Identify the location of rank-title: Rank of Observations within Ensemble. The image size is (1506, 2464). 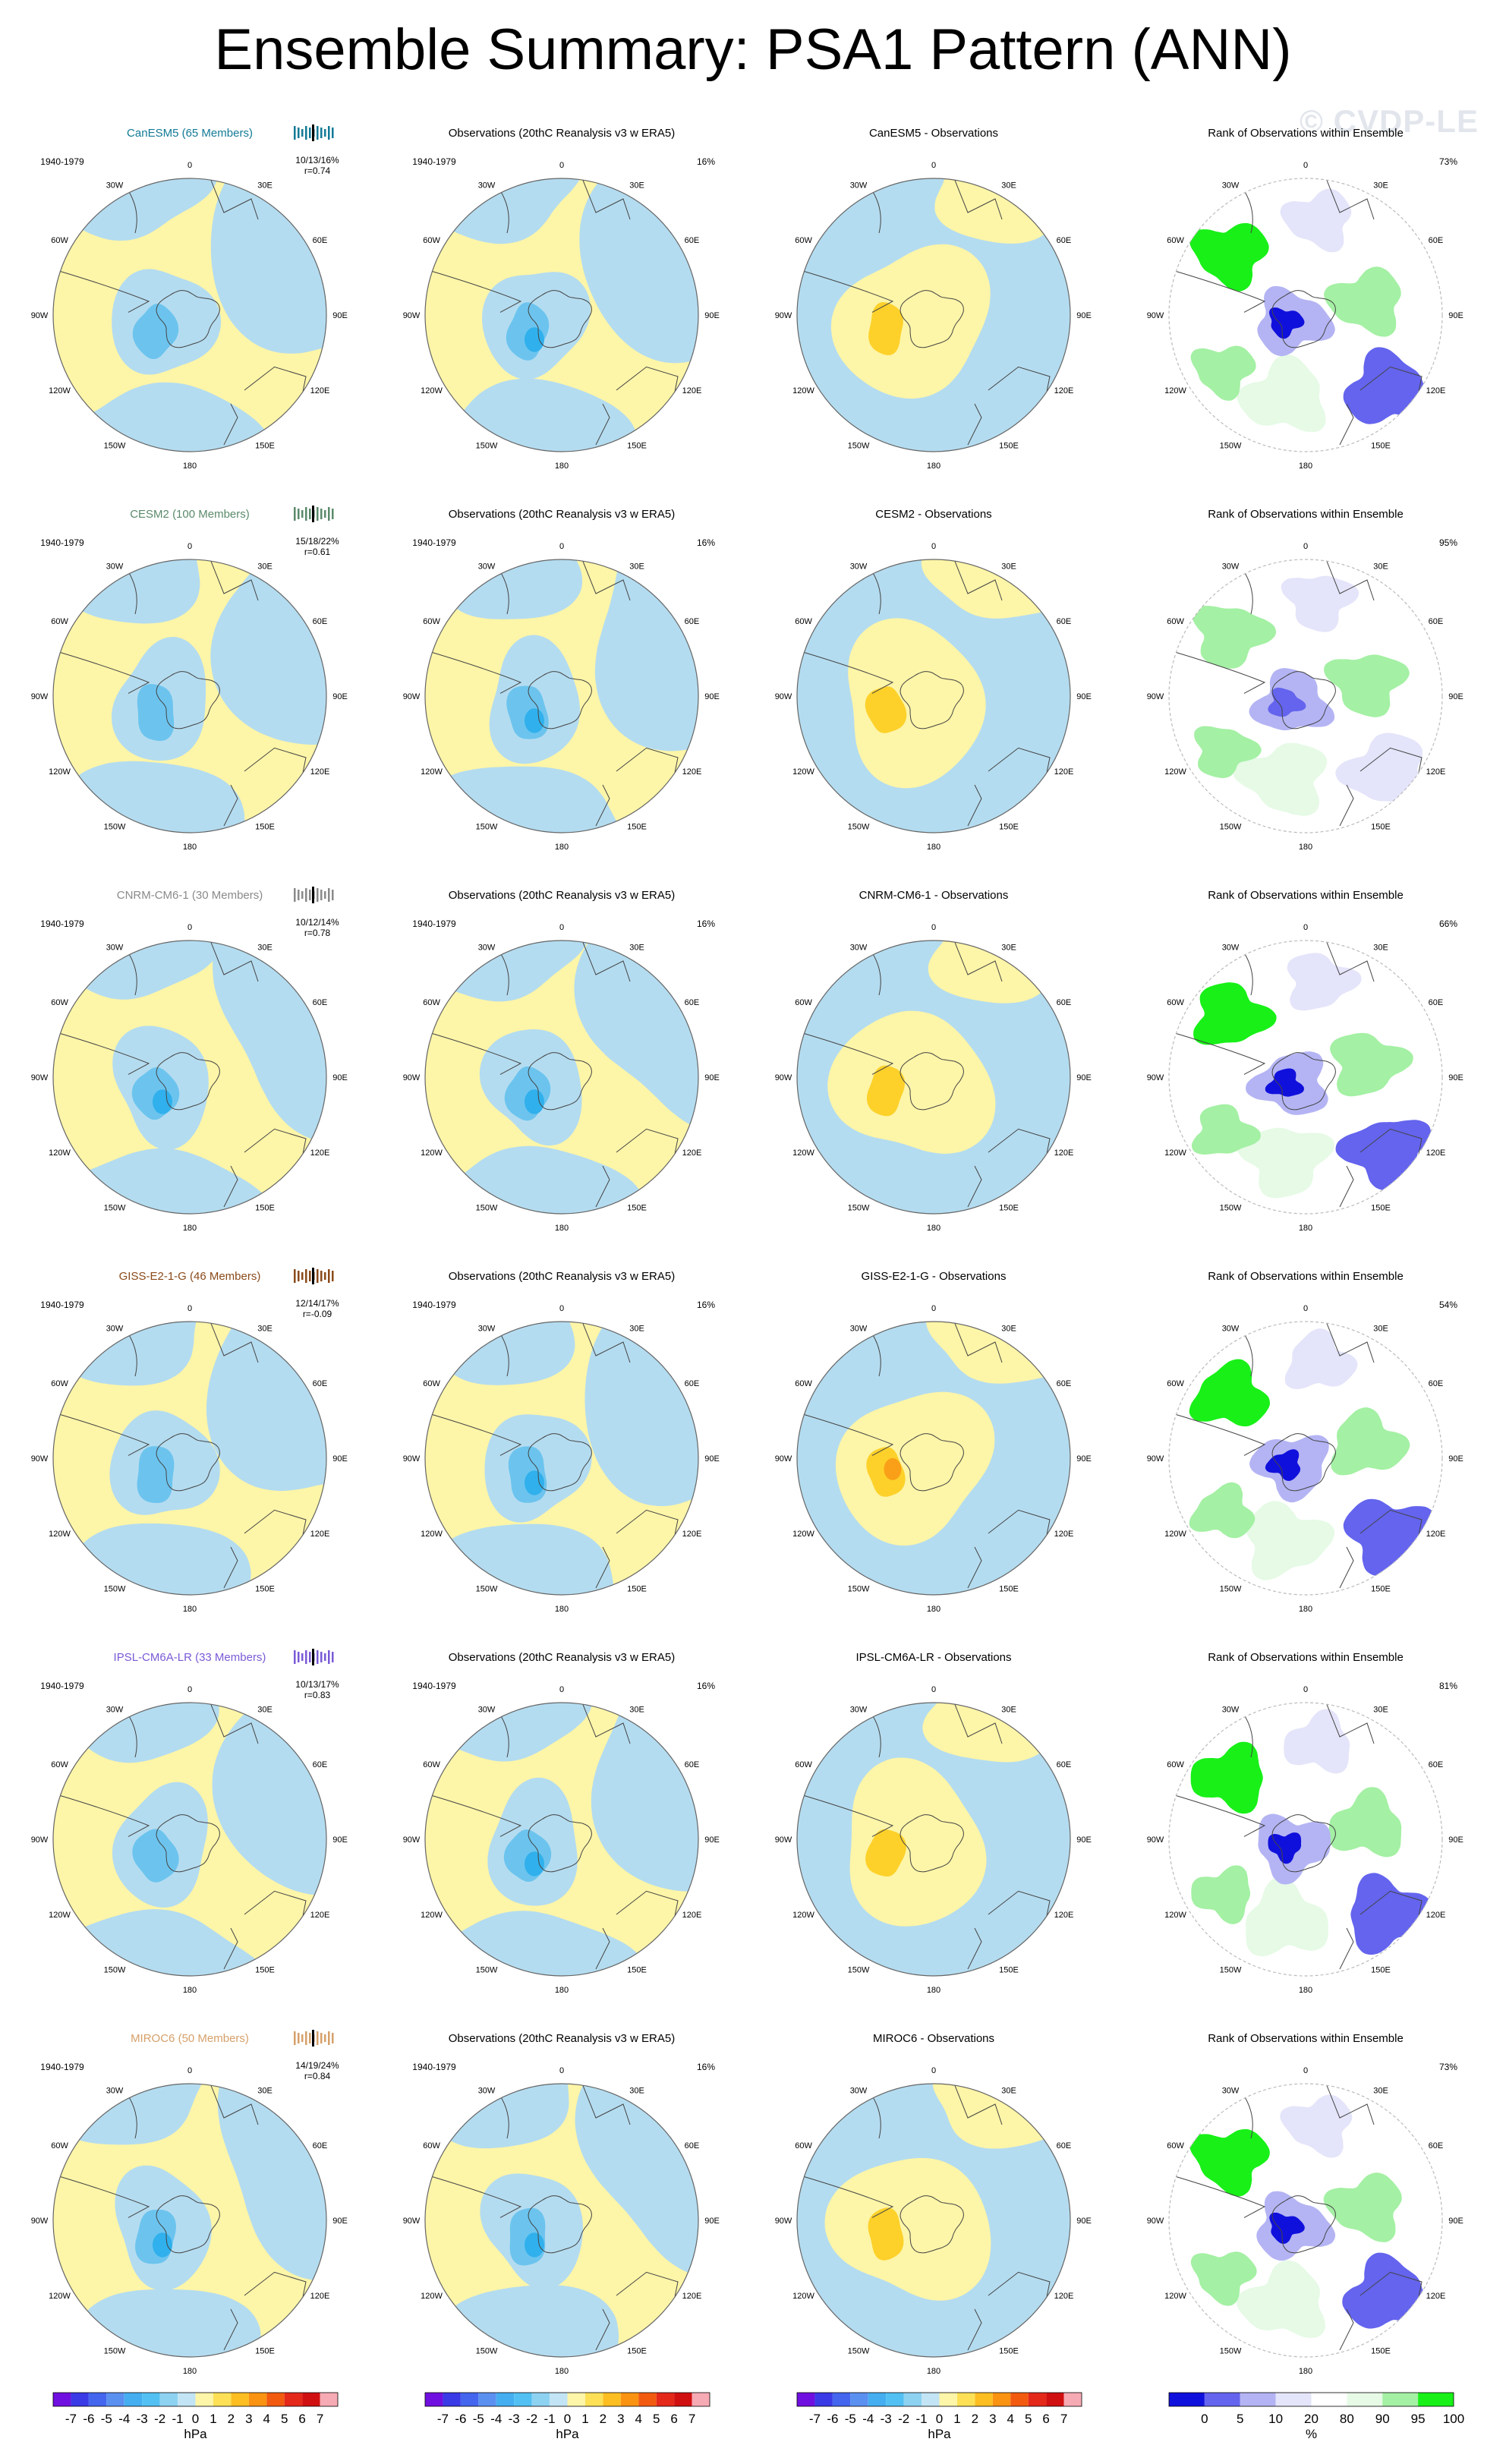
(1306, 134).